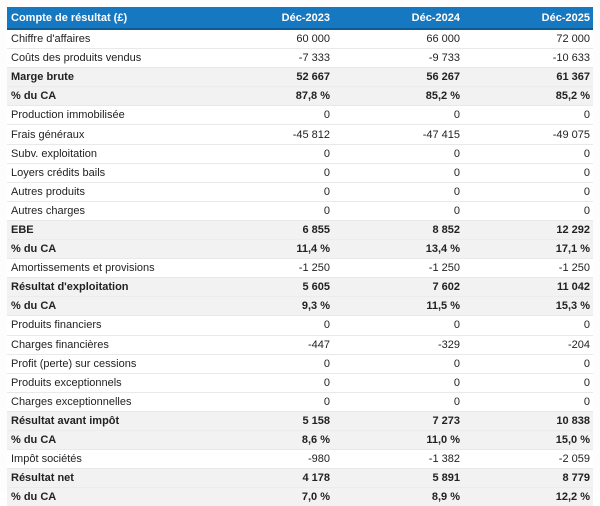 Image resolution: width=600 pixels, height=506 pixels. What do you see at coordinates (300, 153) in the screenshot?
I see `table-row: Subv. exploitation 0 0 0` at bounding box center [300, 153].